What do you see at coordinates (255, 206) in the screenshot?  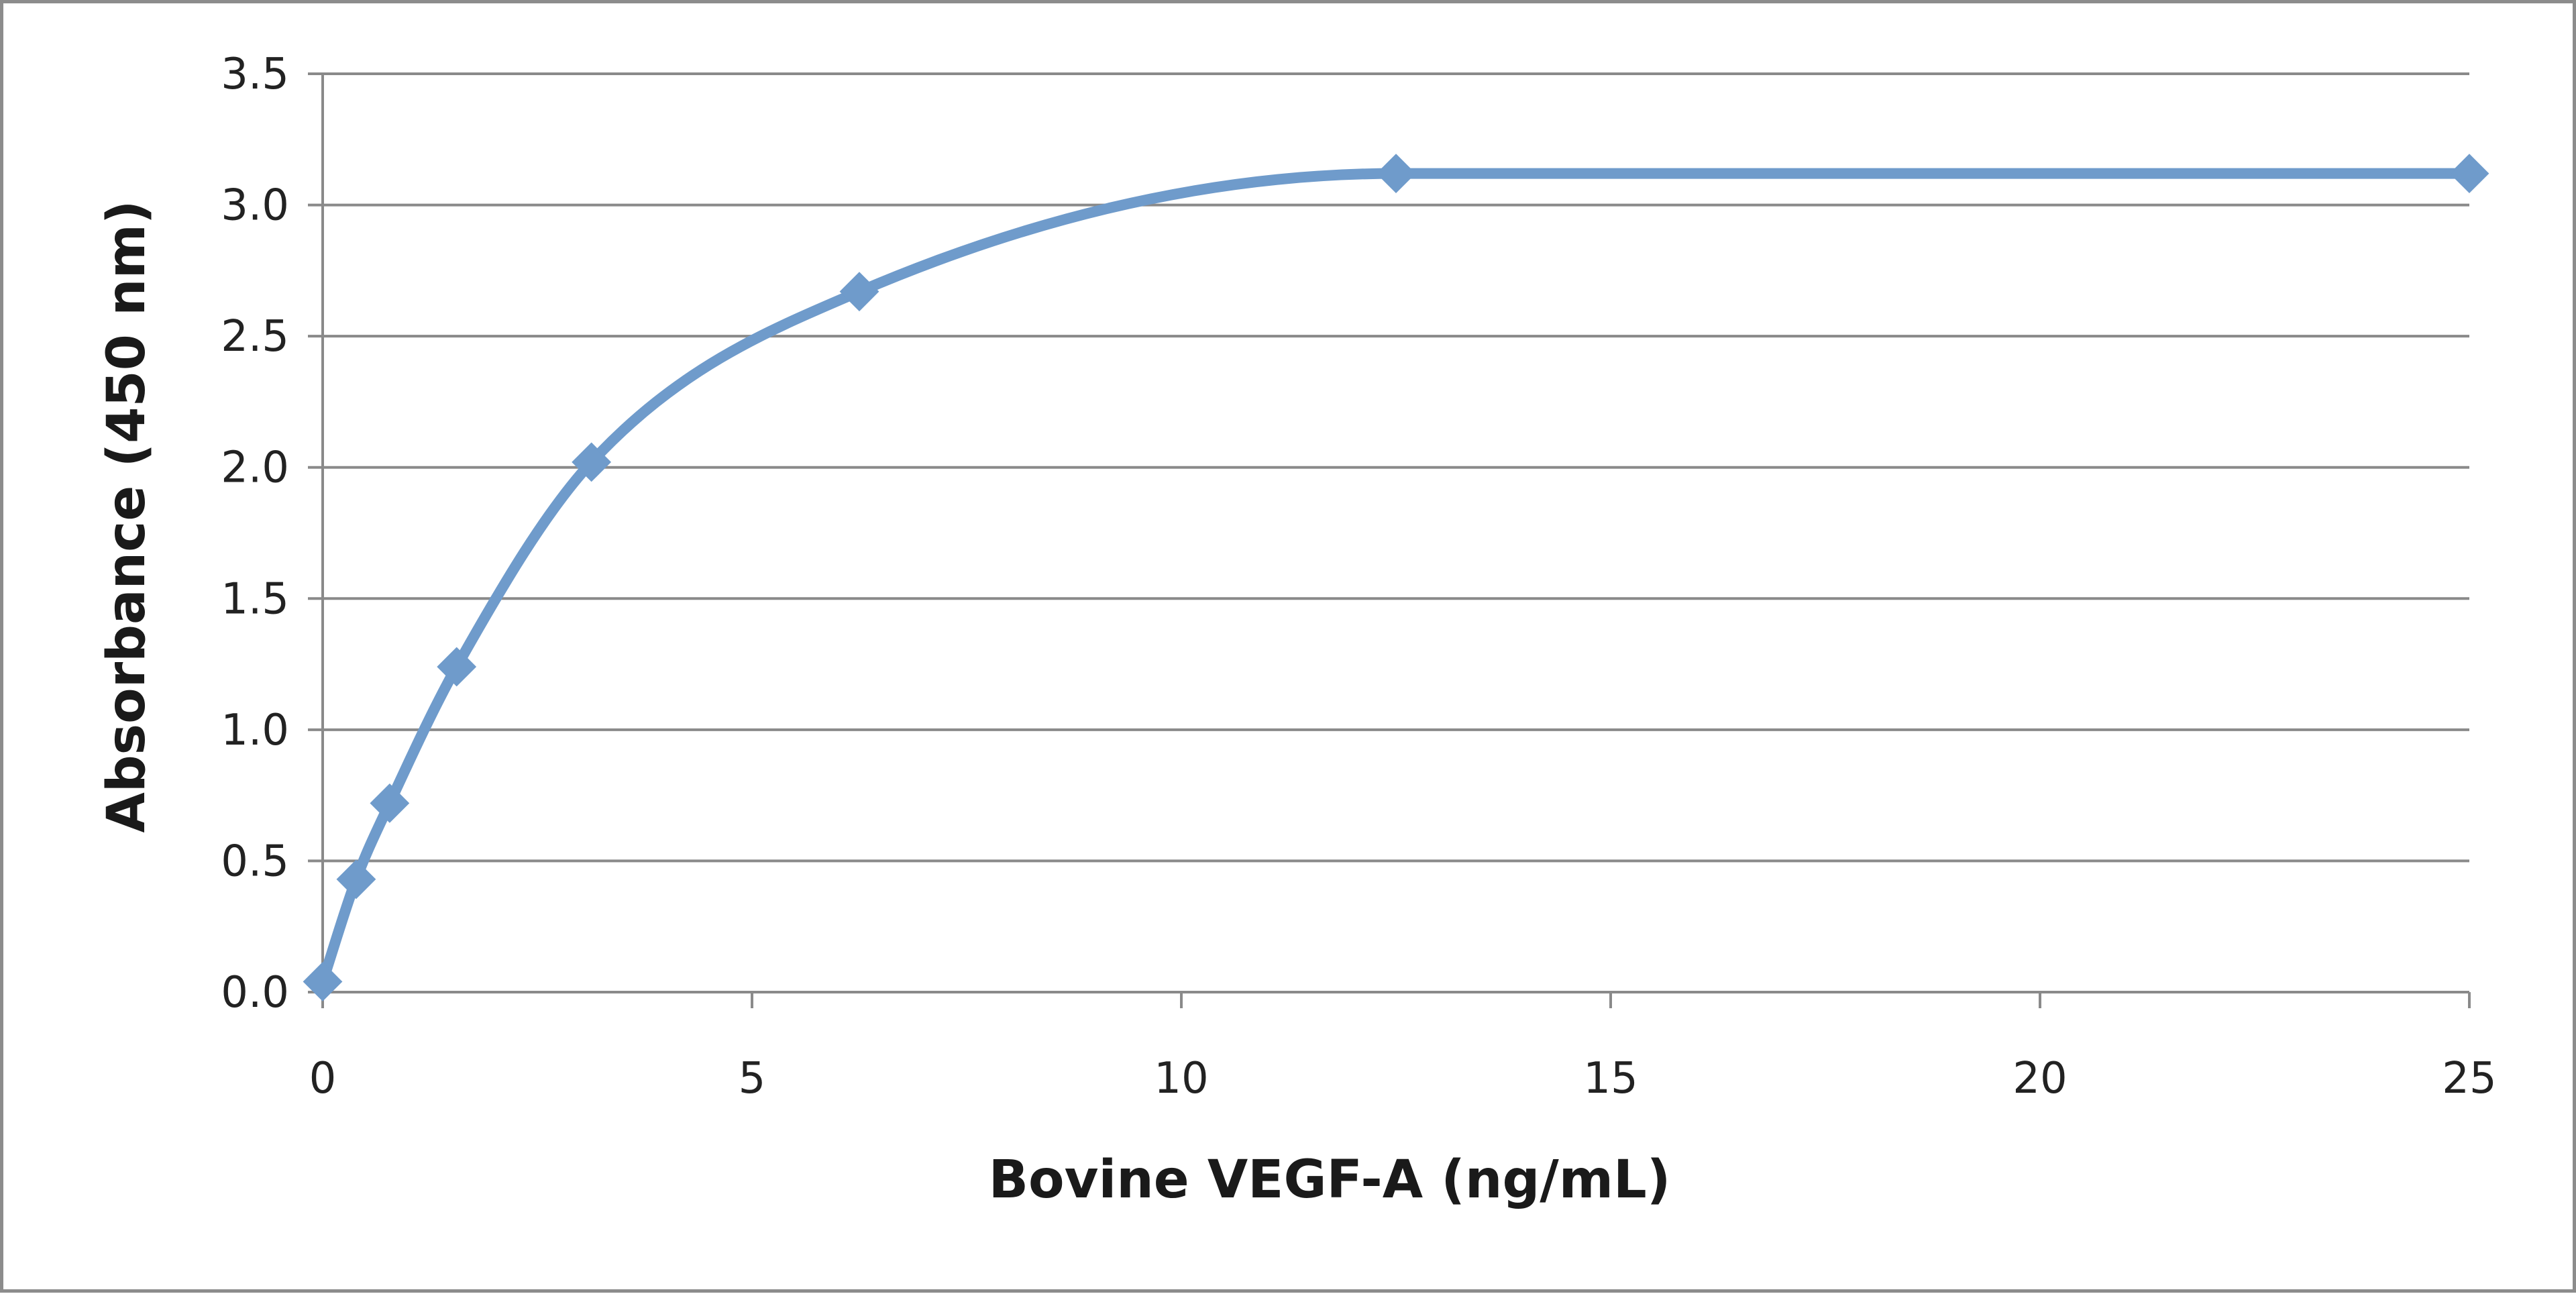 I see `y-tick-label: 3.0` at bounding box center [255, 206].